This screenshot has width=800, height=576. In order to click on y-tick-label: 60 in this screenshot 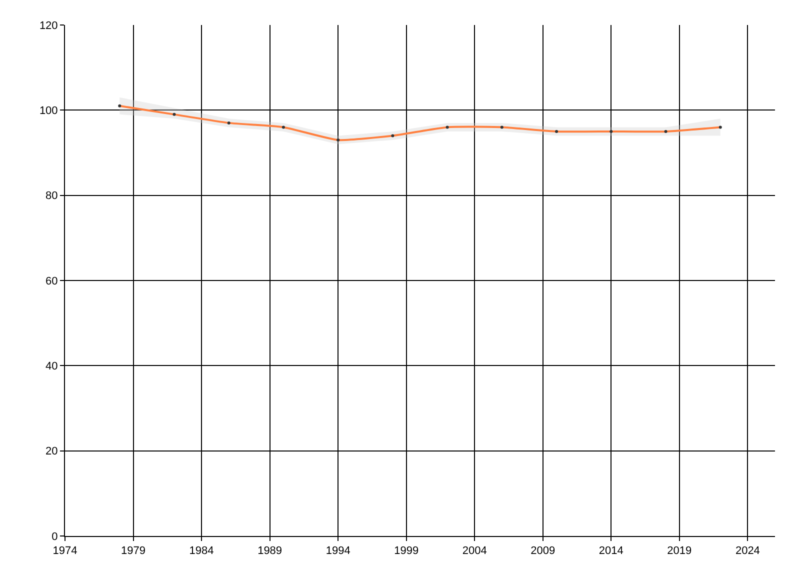, I will do `click(52, 281)`.